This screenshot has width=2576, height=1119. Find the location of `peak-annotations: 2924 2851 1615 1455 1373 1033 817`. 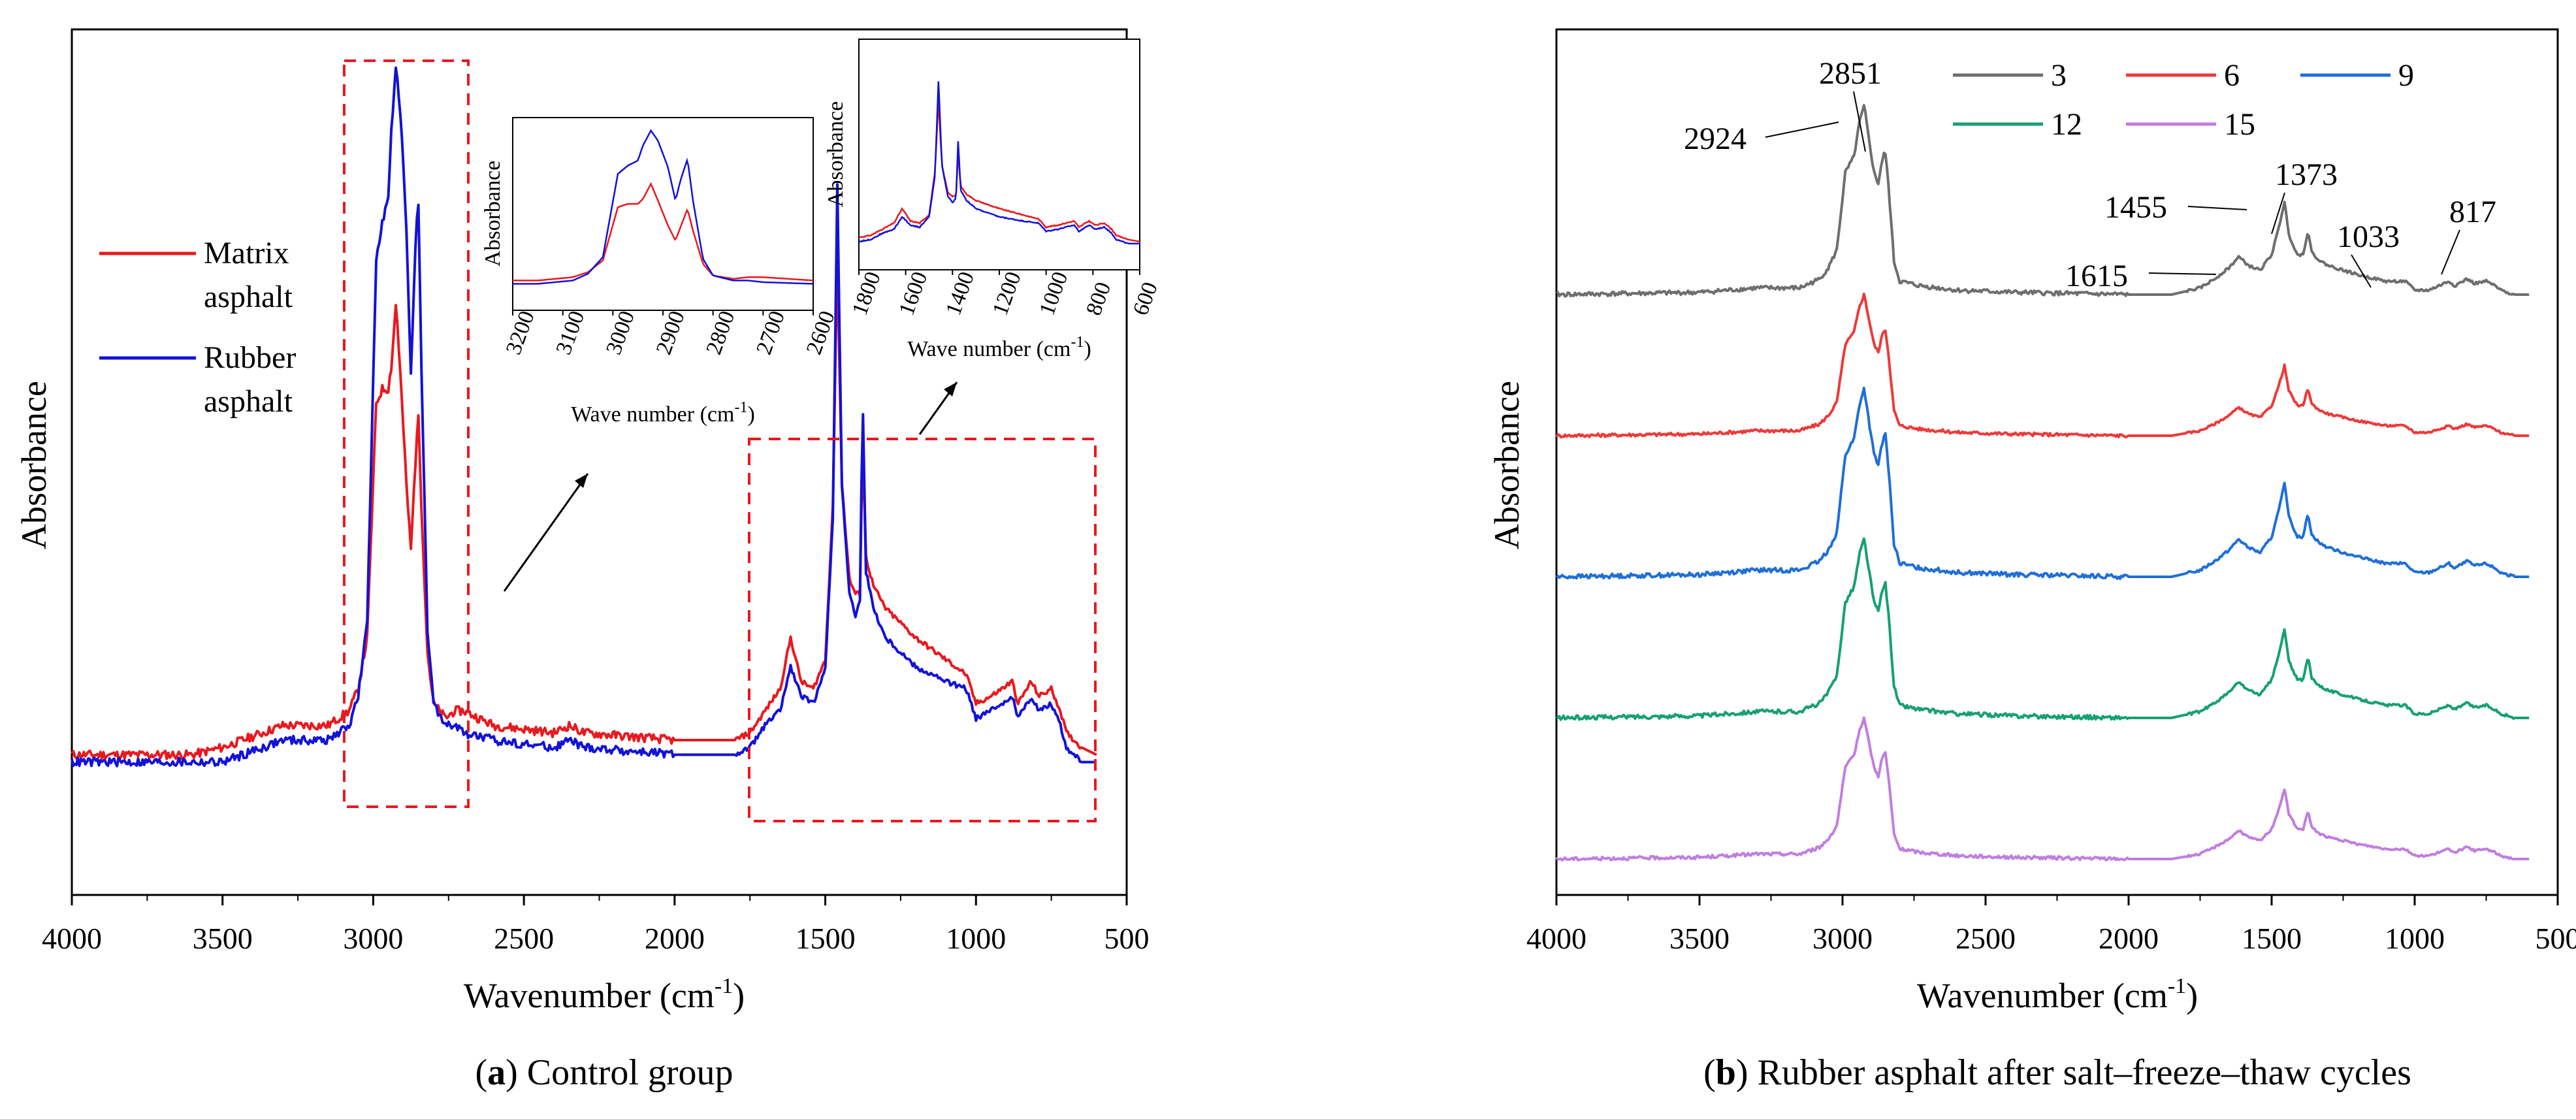

peak-annotations: 2924 2851 1615 1455 1373 1033 817 is located at coordinates (2090, 174).